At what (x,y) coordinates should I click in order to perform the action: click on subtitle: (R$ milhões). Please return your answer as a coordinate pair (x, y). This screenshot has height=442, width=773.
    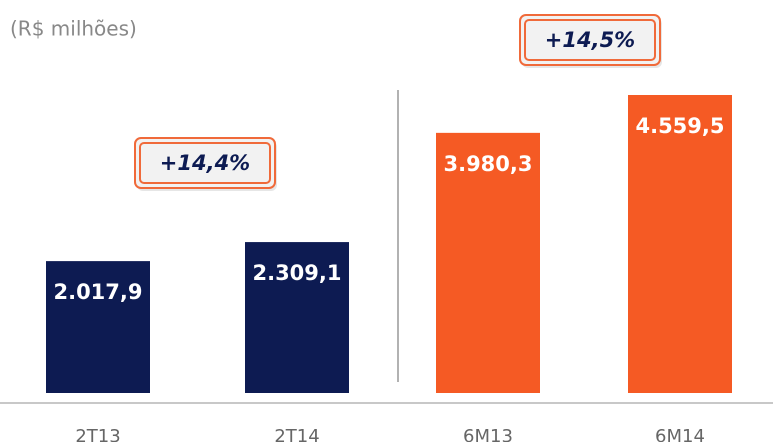
    Looking at the image, I should click on (73, 29).